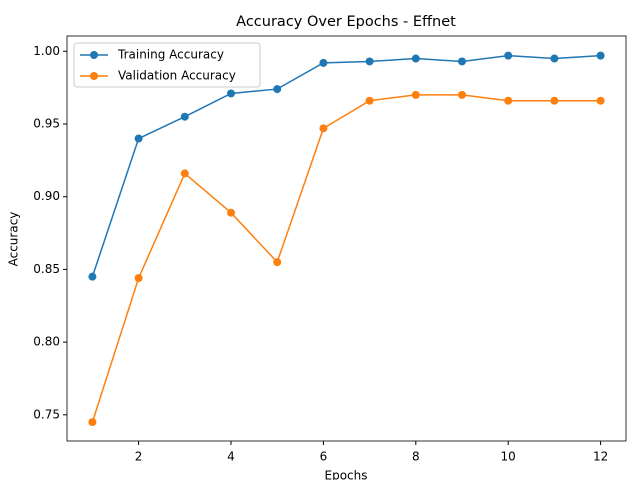 Image resolution: width=640 pixels, height=480 pixels. Describe the element at coordinates (416, 457) in the screenshot. I see `x-tick-label: 8` at that location.